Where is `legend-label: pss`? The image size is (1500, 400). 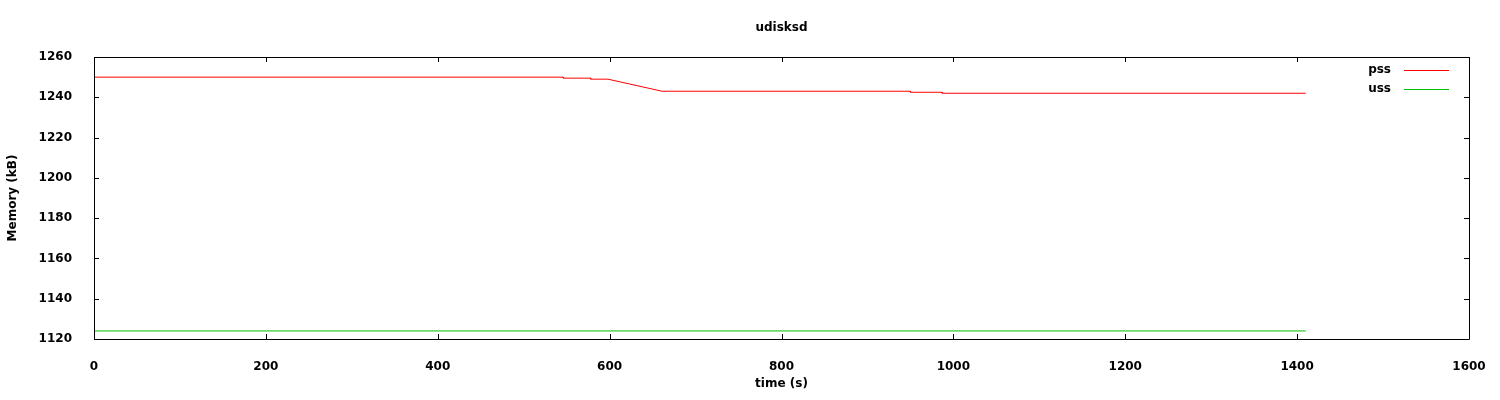
legend-label: pss is located at coordinates (1379, 69).